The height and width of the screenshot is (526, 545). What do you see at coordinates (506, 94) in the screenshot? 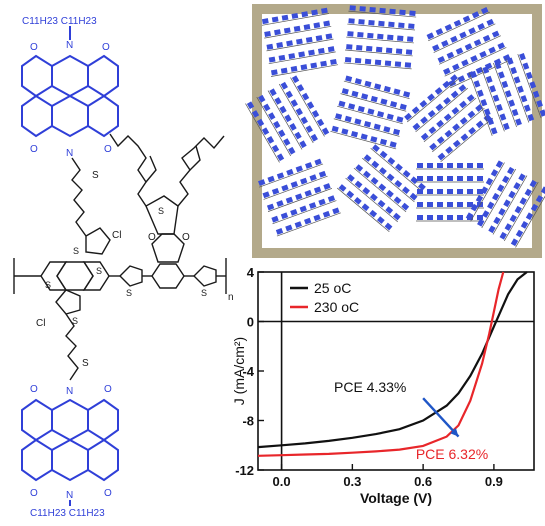
I see `domain-cluster` at bounding box center [506, 94].